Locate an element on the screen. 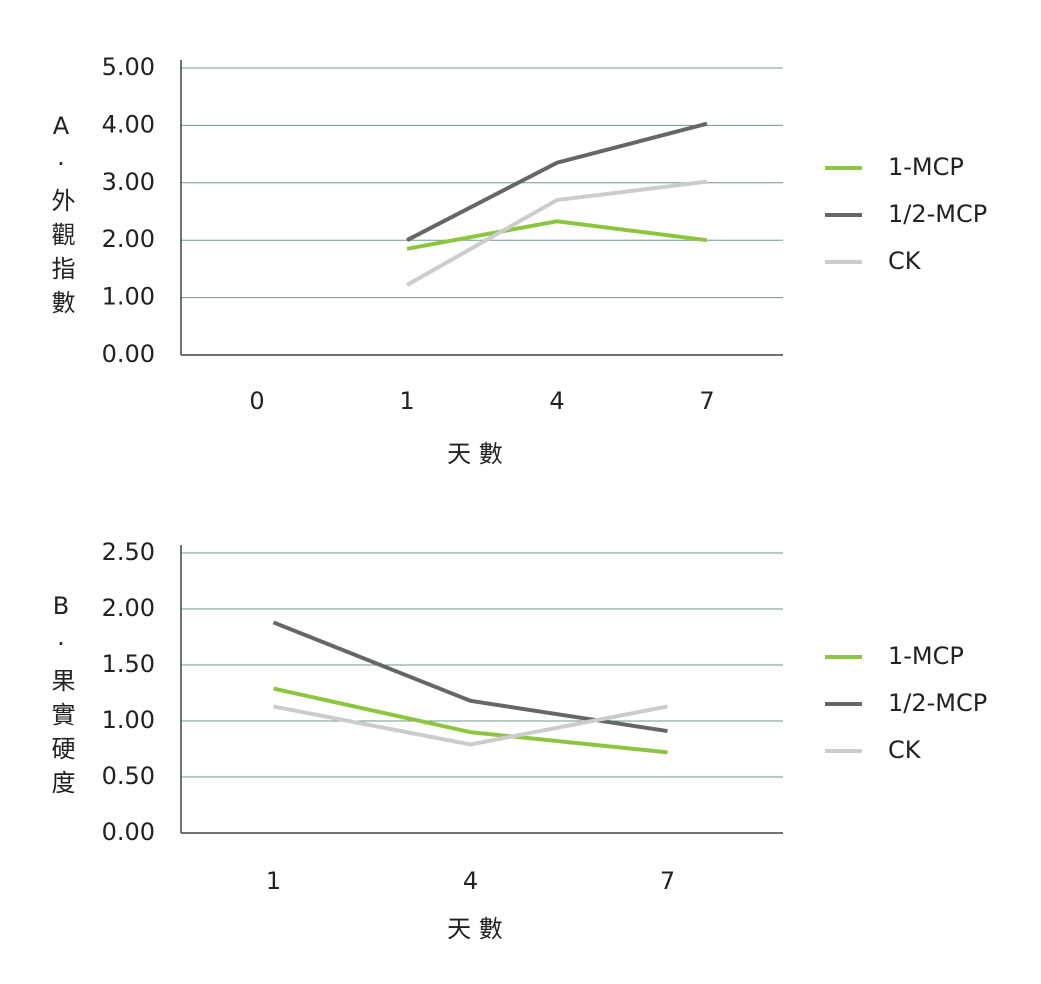 The width and height of the screenshot is (1041, 984). x-tick-label: 0 is located at coordinates (256, 401).